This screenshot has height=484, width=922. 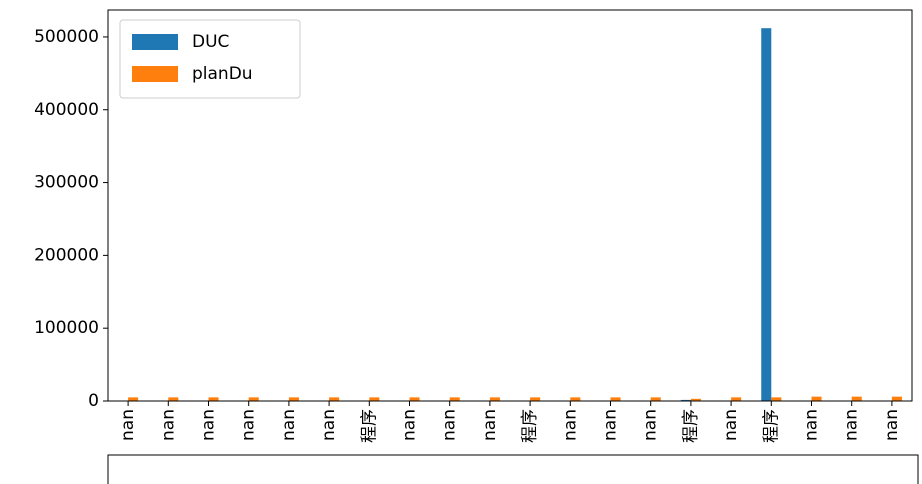 I want to click on y-tick-label: 400000, so click(x=66, y=110).